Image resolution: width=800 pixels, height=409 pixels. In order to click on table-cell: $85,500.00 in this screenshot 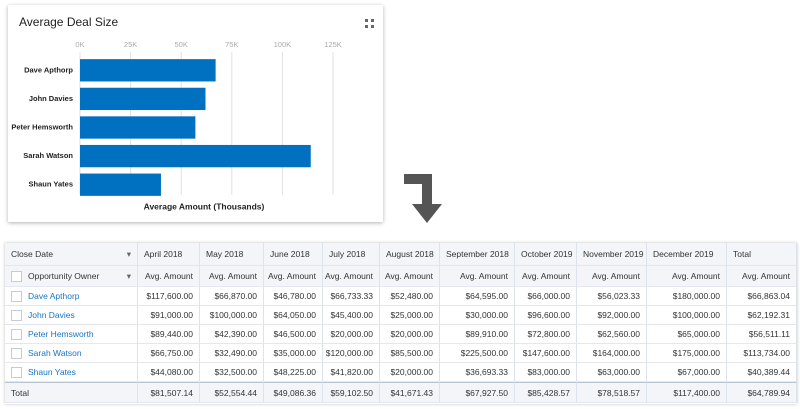, I will do `click(410, 353)`.